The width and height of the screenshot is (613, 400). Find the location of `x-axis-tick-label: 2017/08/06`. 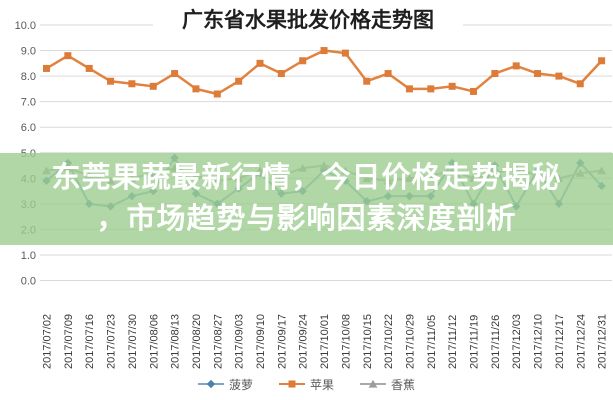

x-axis-tick-label: 2017/08/06 is located at coordinates (154, 341).